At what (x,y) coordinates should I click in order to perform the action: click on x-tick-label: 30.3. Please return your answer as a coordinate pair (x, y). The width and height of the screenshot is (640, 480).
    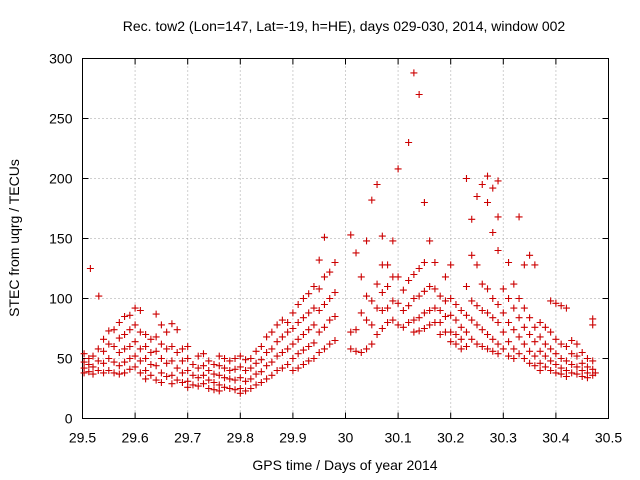
    Looking at the image, I should click on (503, 438).